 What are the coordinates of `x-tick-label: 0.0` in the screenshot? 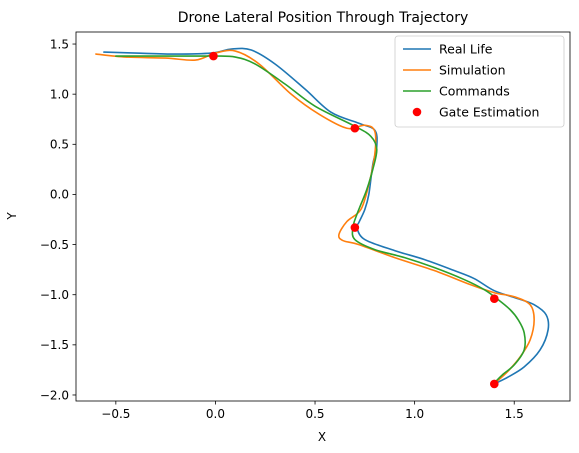 It's located at (215, 414).